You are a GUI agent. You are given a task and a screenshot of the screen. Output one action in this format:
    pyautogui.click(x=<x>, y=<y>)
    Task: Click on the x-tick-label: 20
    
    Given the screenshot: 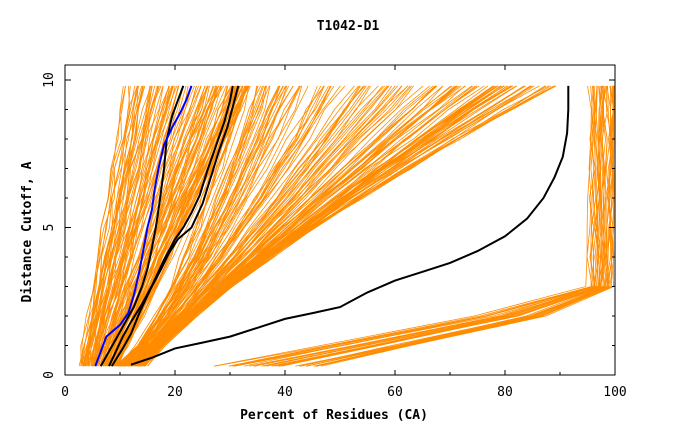 What is the action you would take?
    pyautogui.click(x=175, y=392)
    